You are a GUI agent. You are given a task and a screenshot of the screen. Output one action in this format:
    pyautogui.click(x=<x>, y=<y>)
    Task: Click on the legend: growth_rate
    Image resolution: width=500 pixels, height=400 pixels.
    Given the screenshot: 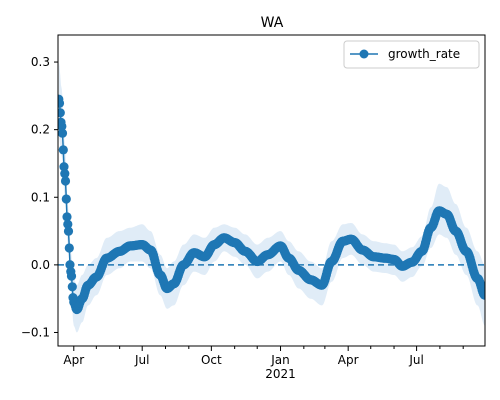 What is the action you would take?
    pyautogui.click(x=411, y=54)
    